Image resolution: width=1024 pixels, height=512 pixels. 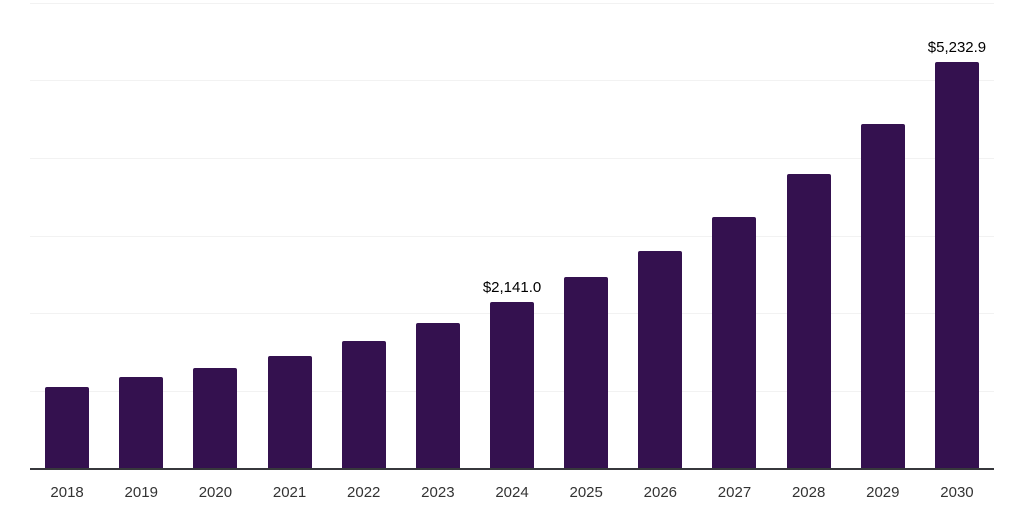 I want to click on x-tick-2018: 2018, so click(x=67, y=492).